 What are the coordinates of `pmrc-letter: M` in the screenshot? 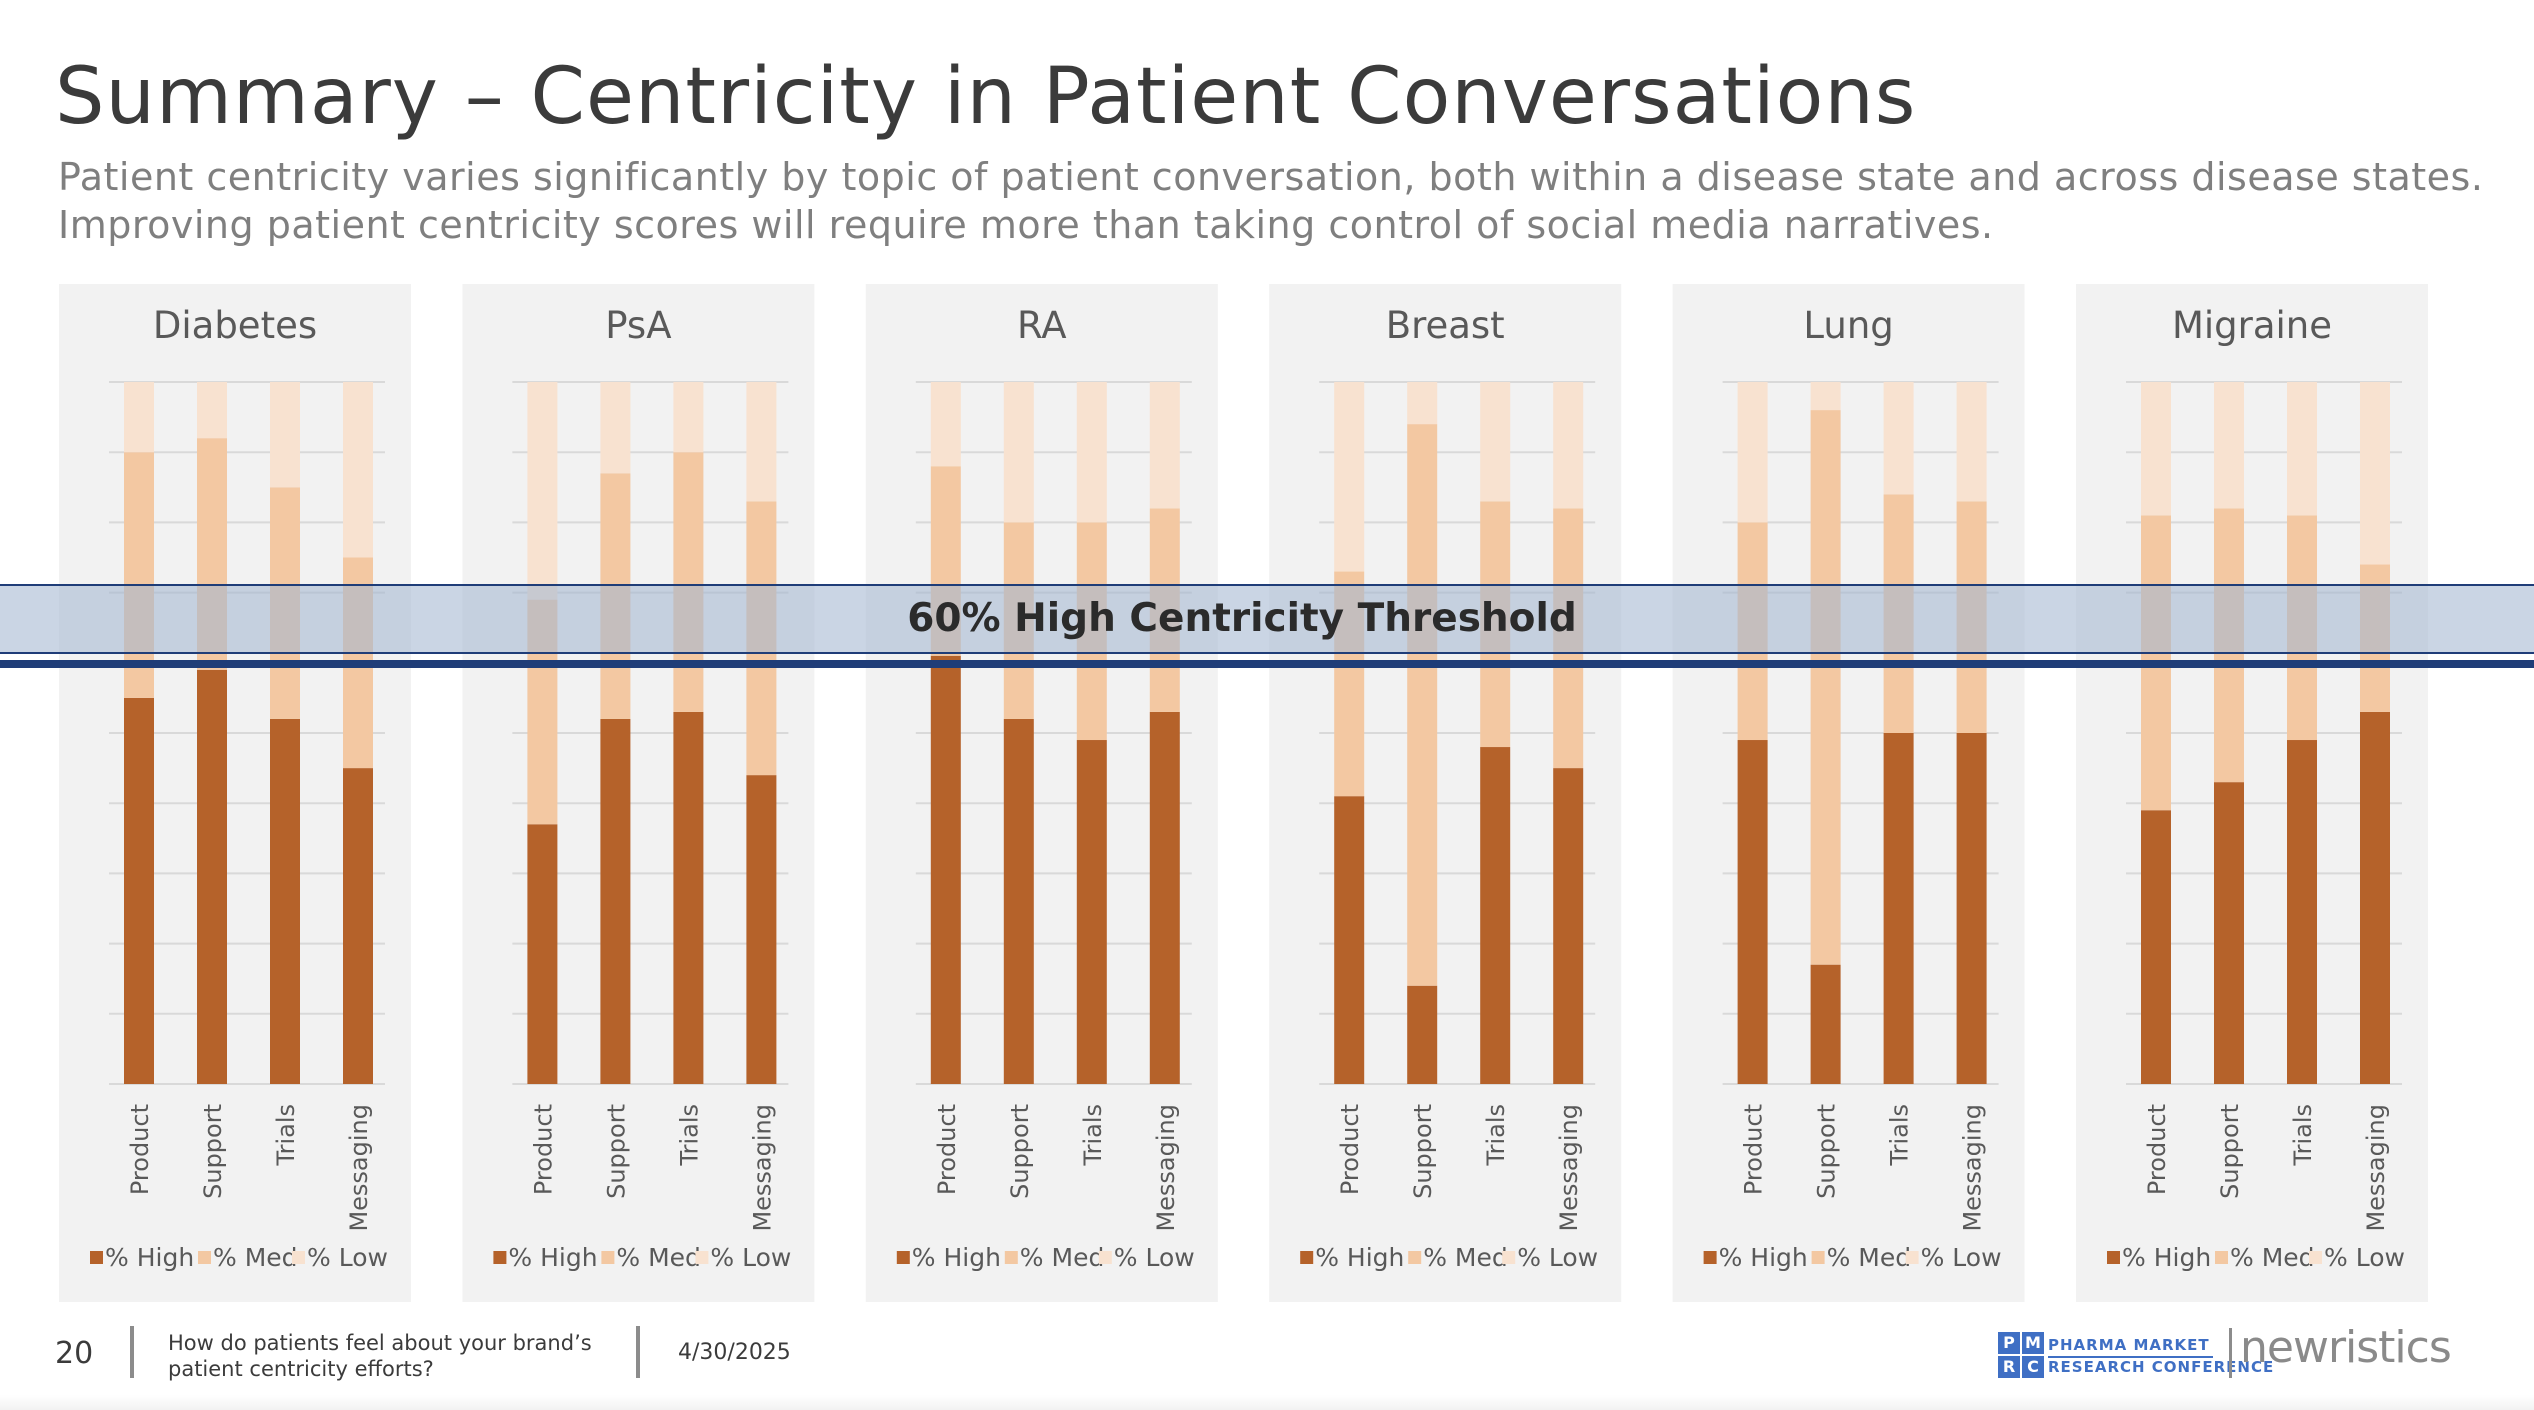 It's located at (2033, 1343).